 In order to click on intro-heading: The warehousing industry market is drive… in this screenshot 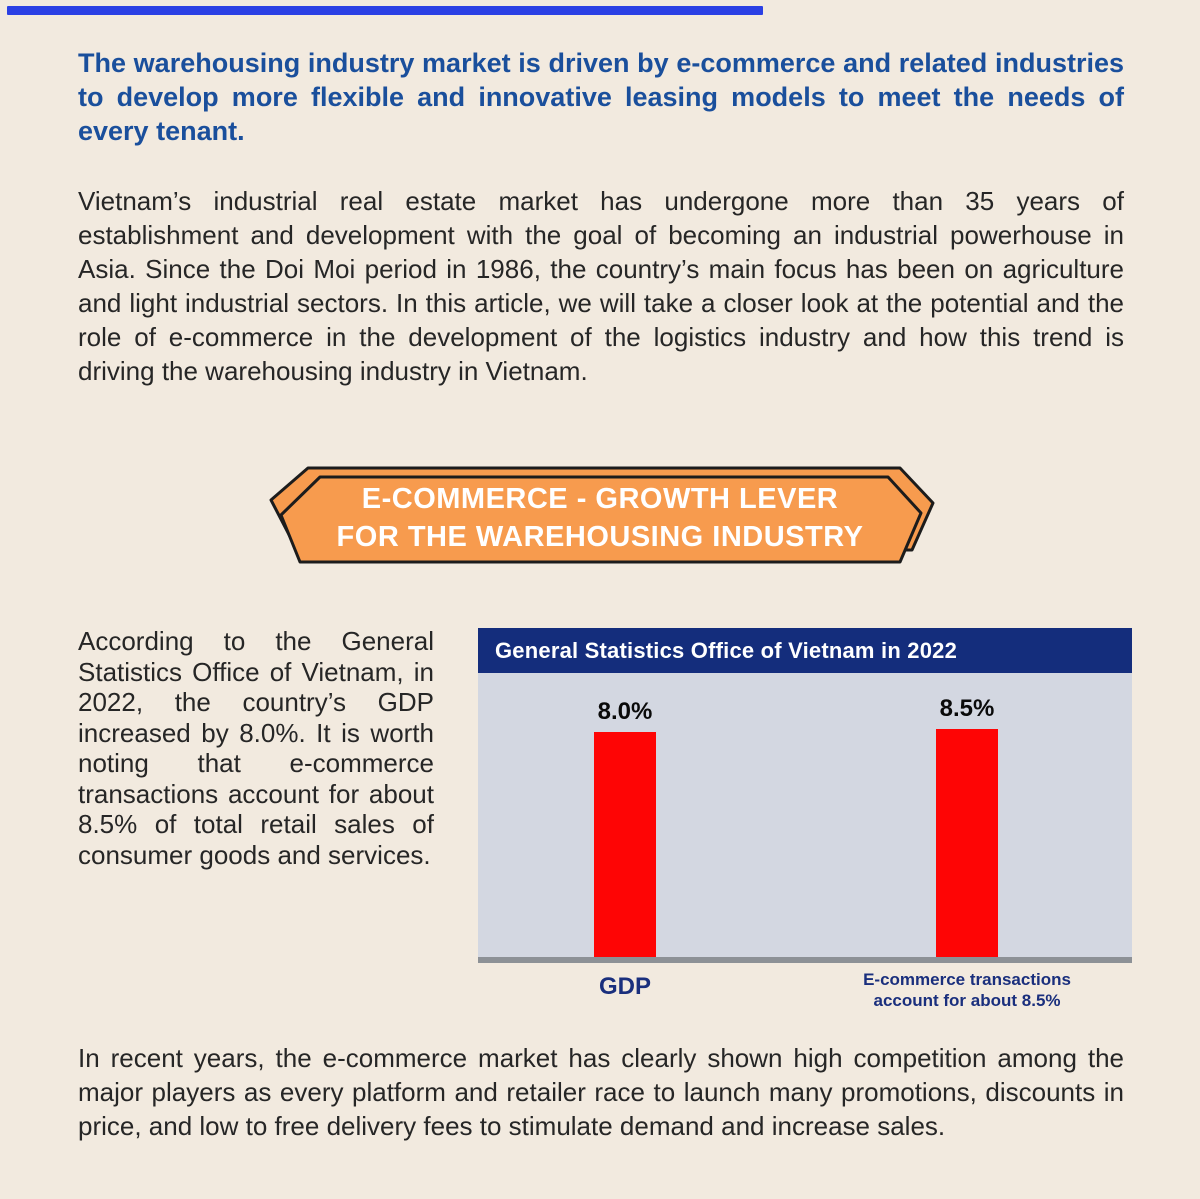, I will do `click(601, 97)`.